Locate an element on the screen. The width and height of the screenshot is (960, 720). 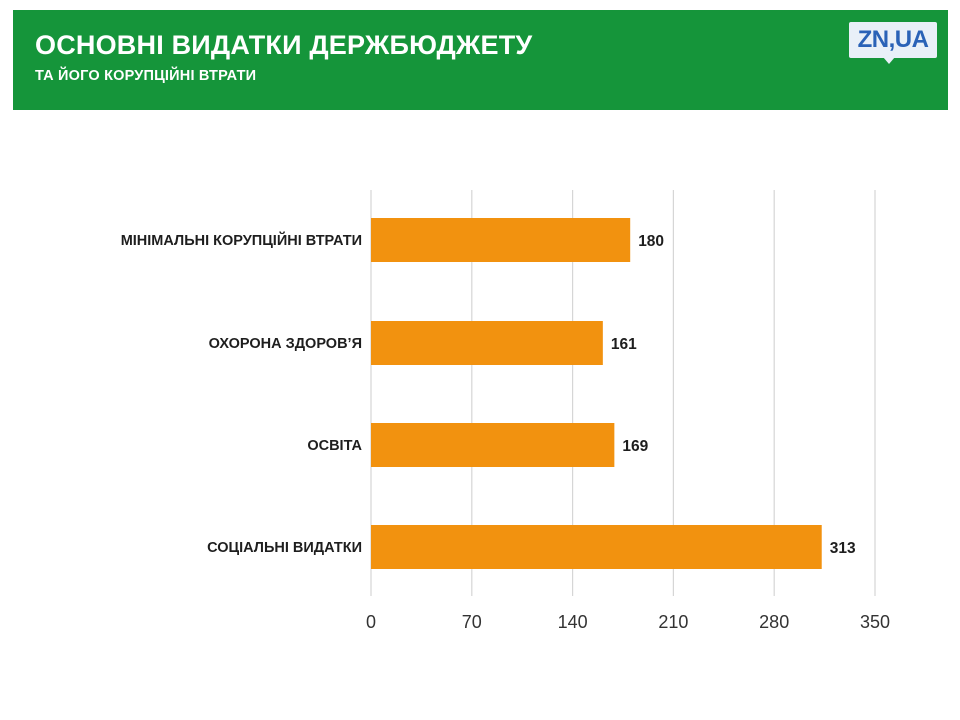
category-label: ОСВІТА is located at coordinates (334, 446).